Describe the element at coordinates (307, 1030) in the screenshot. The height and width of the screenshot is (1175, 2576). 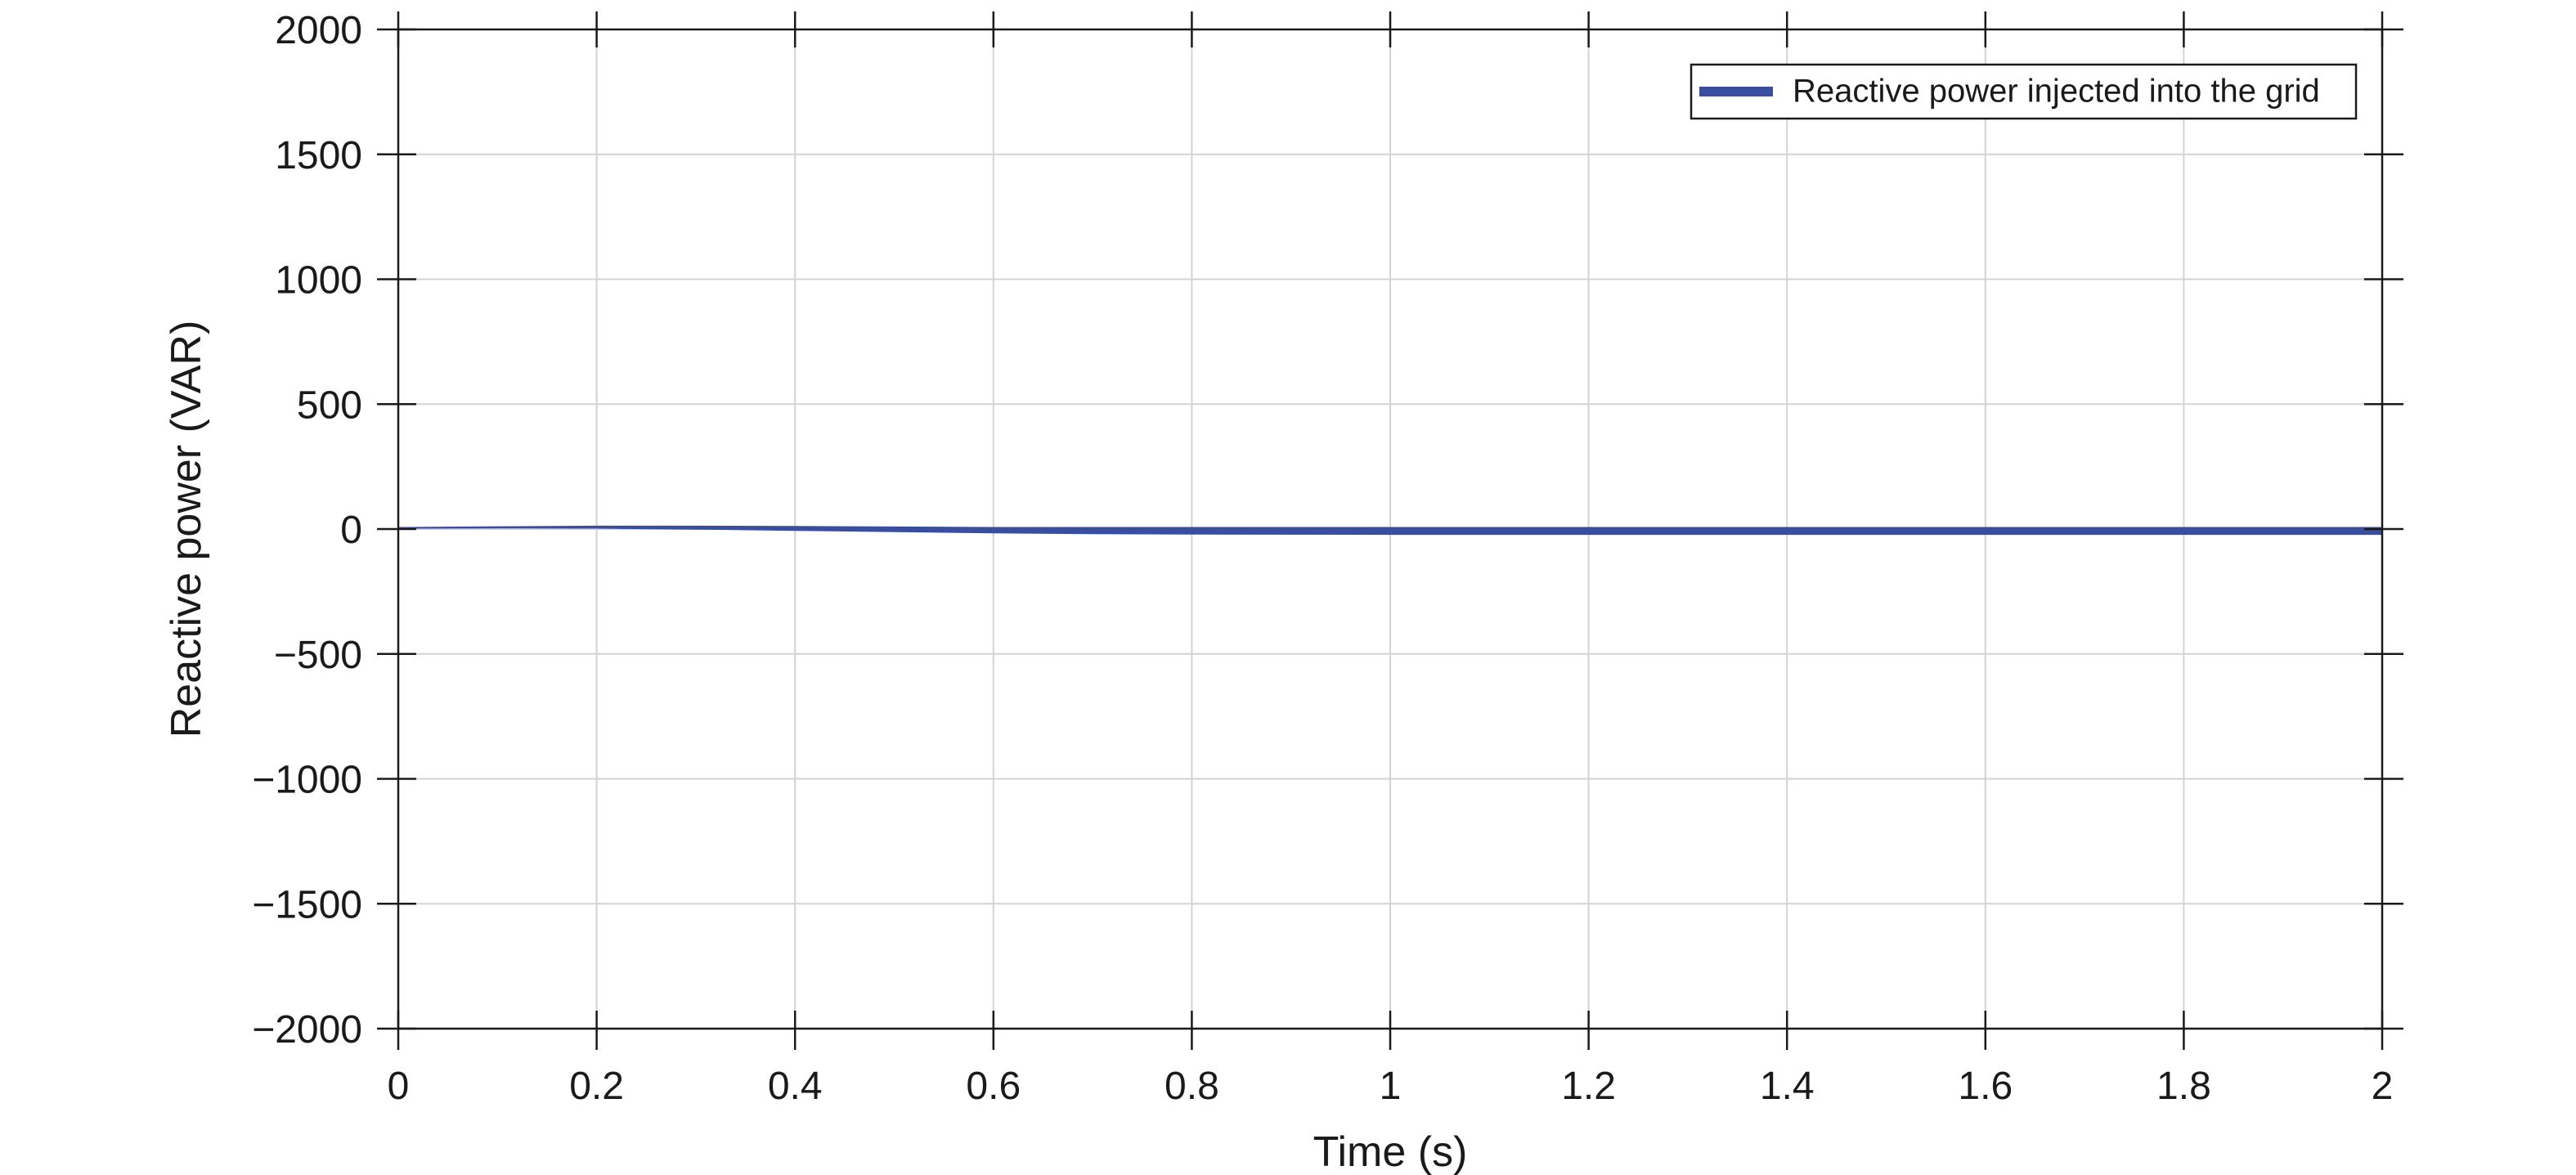
I see `y-tick-label: −2000` at that location.